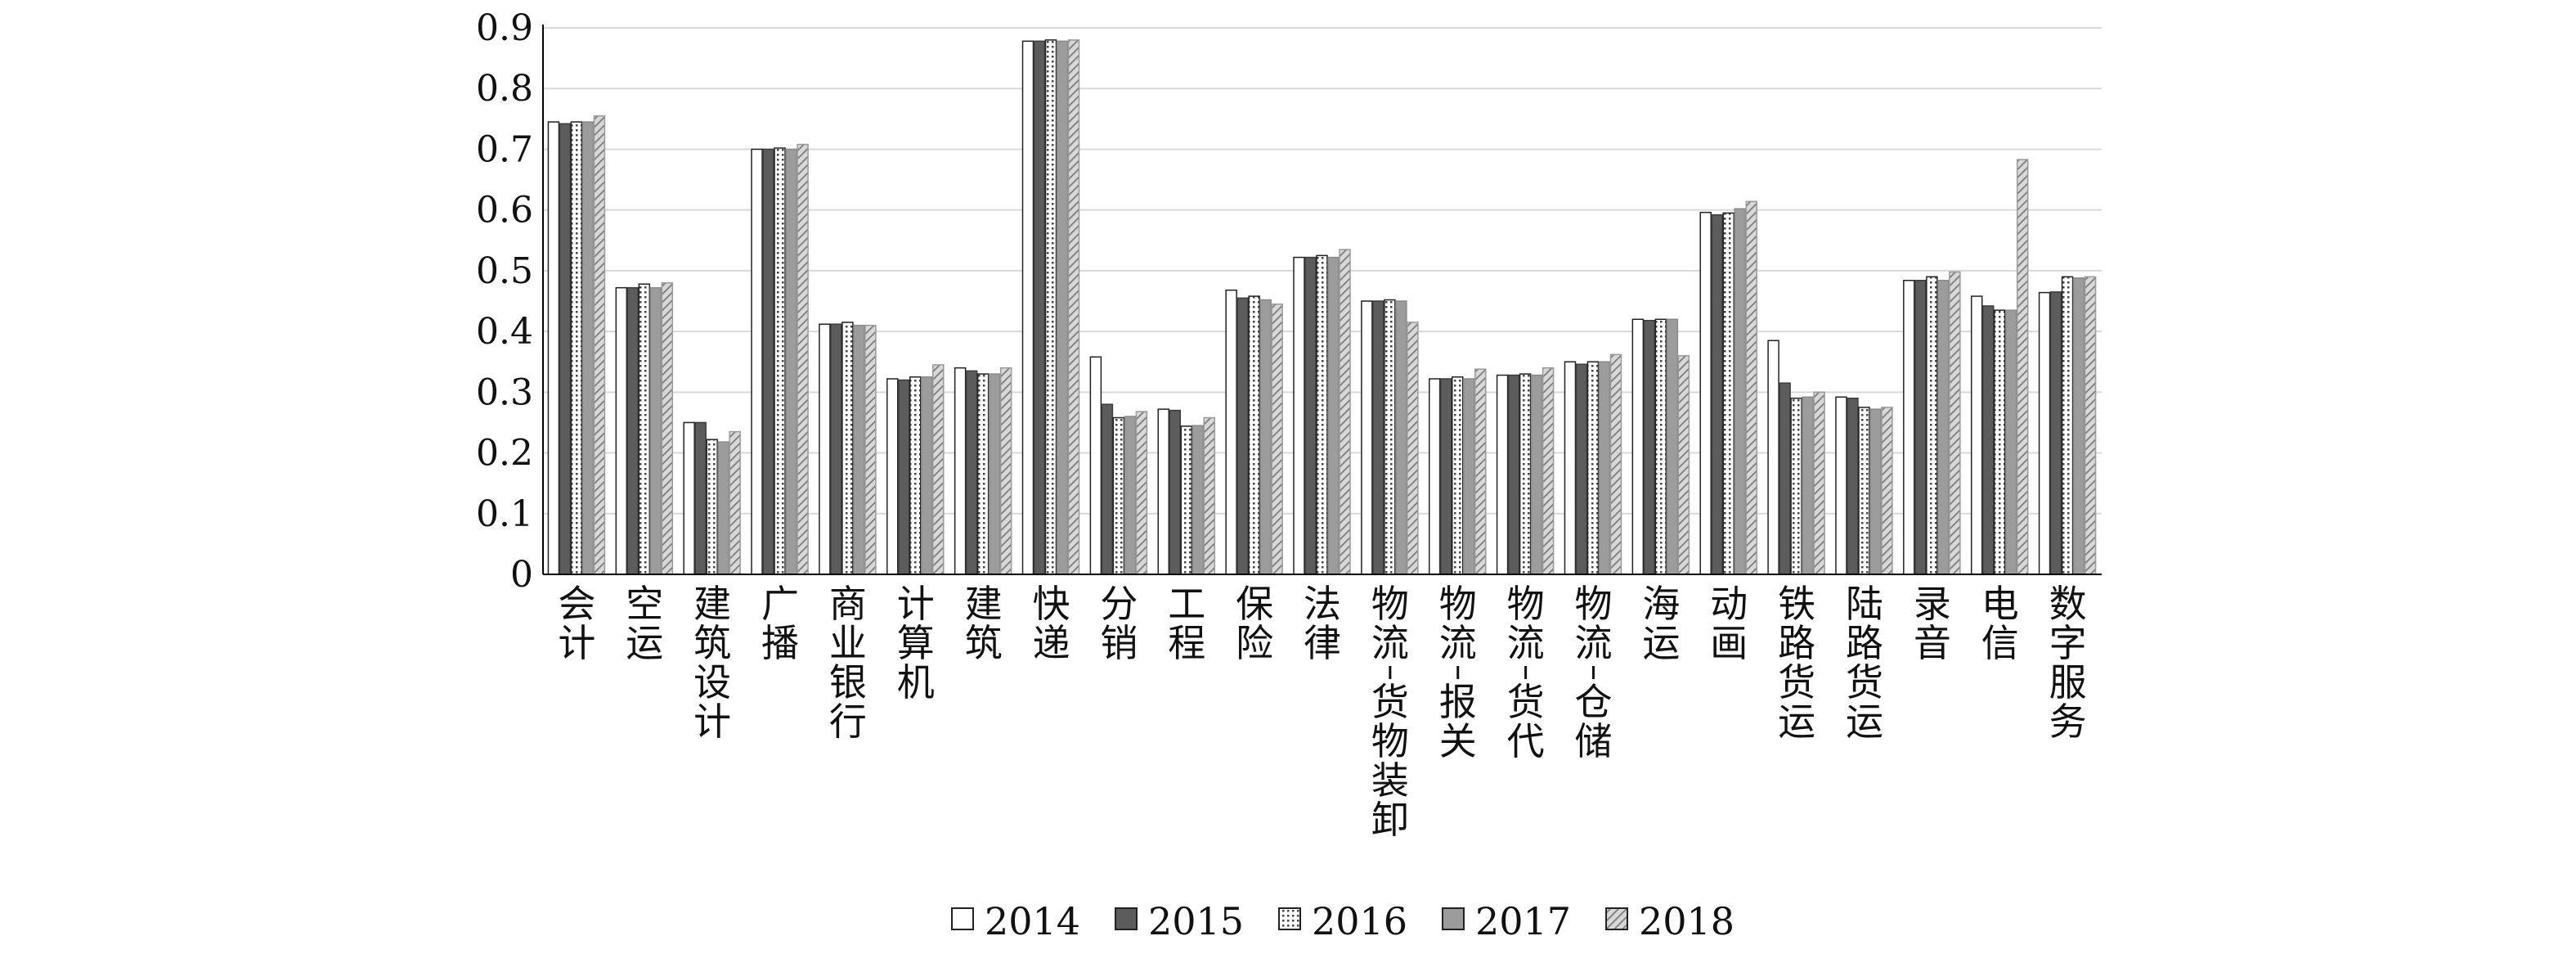 The image size is (2576, 963). Describe the element at coordinates (1254, 643) in the screenshot. I see `category-label-char: 险` at that location.